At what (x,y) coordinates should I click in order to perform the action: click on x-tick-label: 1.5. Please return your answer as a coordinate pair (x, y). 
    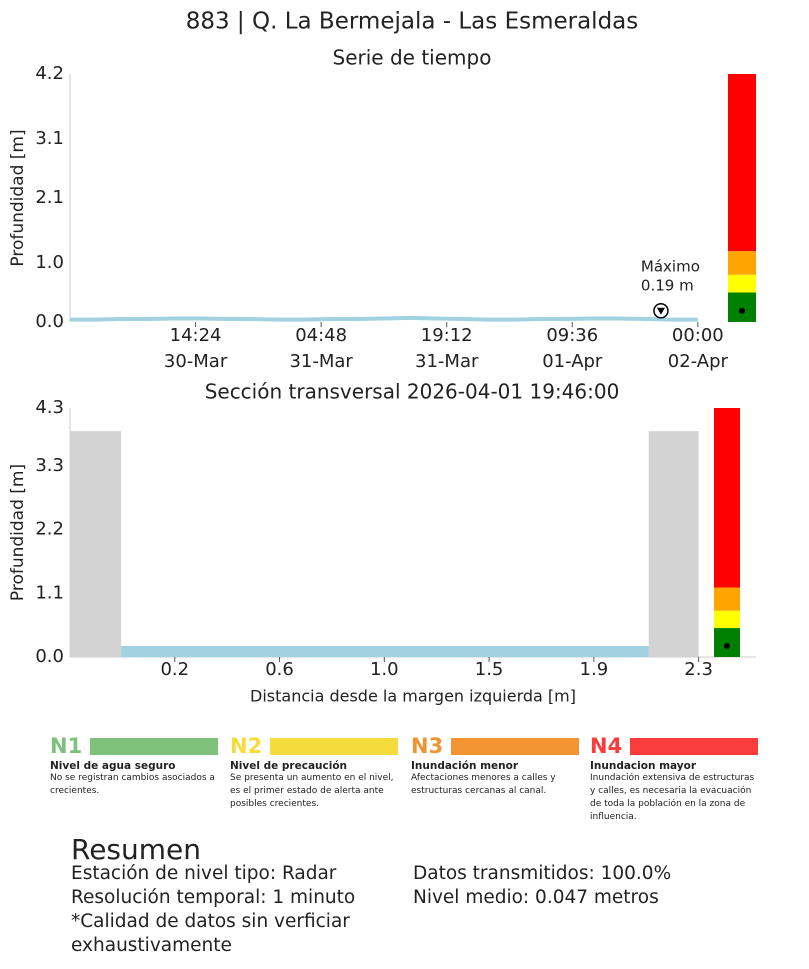
    Looking at the image, I should click on (489, 669).